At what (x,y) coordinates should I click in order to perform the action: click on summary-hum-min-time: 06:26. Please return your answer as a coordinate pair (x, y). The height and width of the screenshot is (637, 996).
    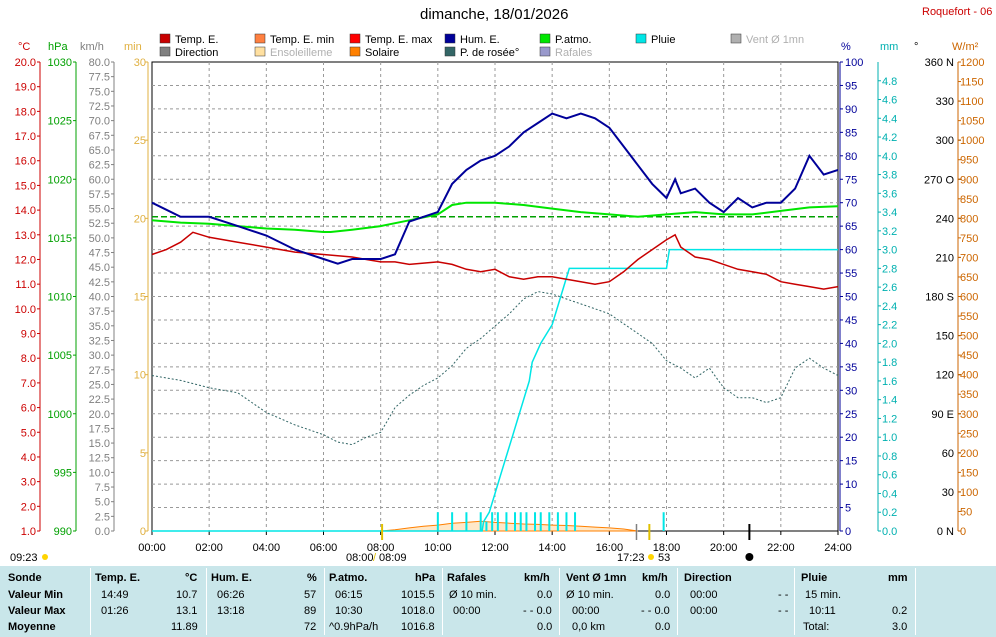
    Looking at the image, I should click on (231, 595).